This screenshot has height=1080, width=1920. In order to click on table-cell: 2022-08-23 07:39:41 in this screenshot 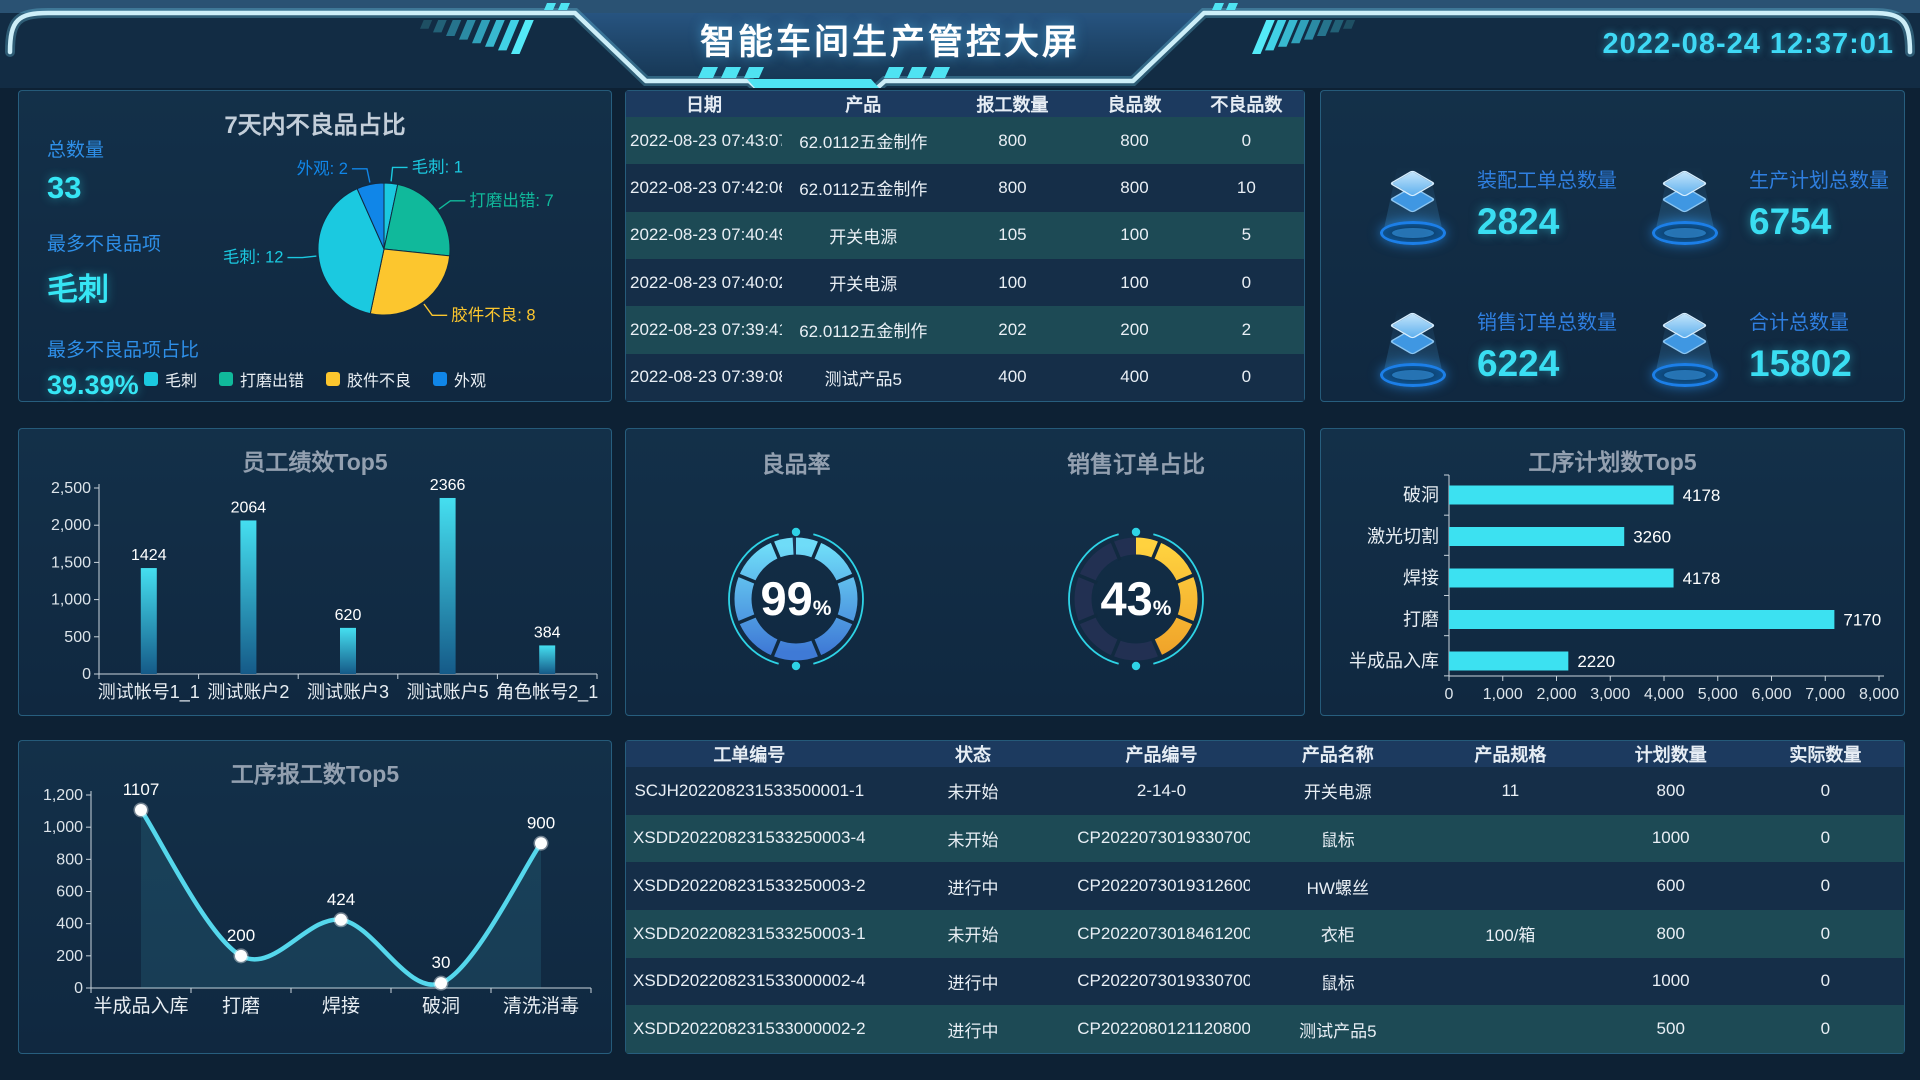, I will do `click(706, 329)`.